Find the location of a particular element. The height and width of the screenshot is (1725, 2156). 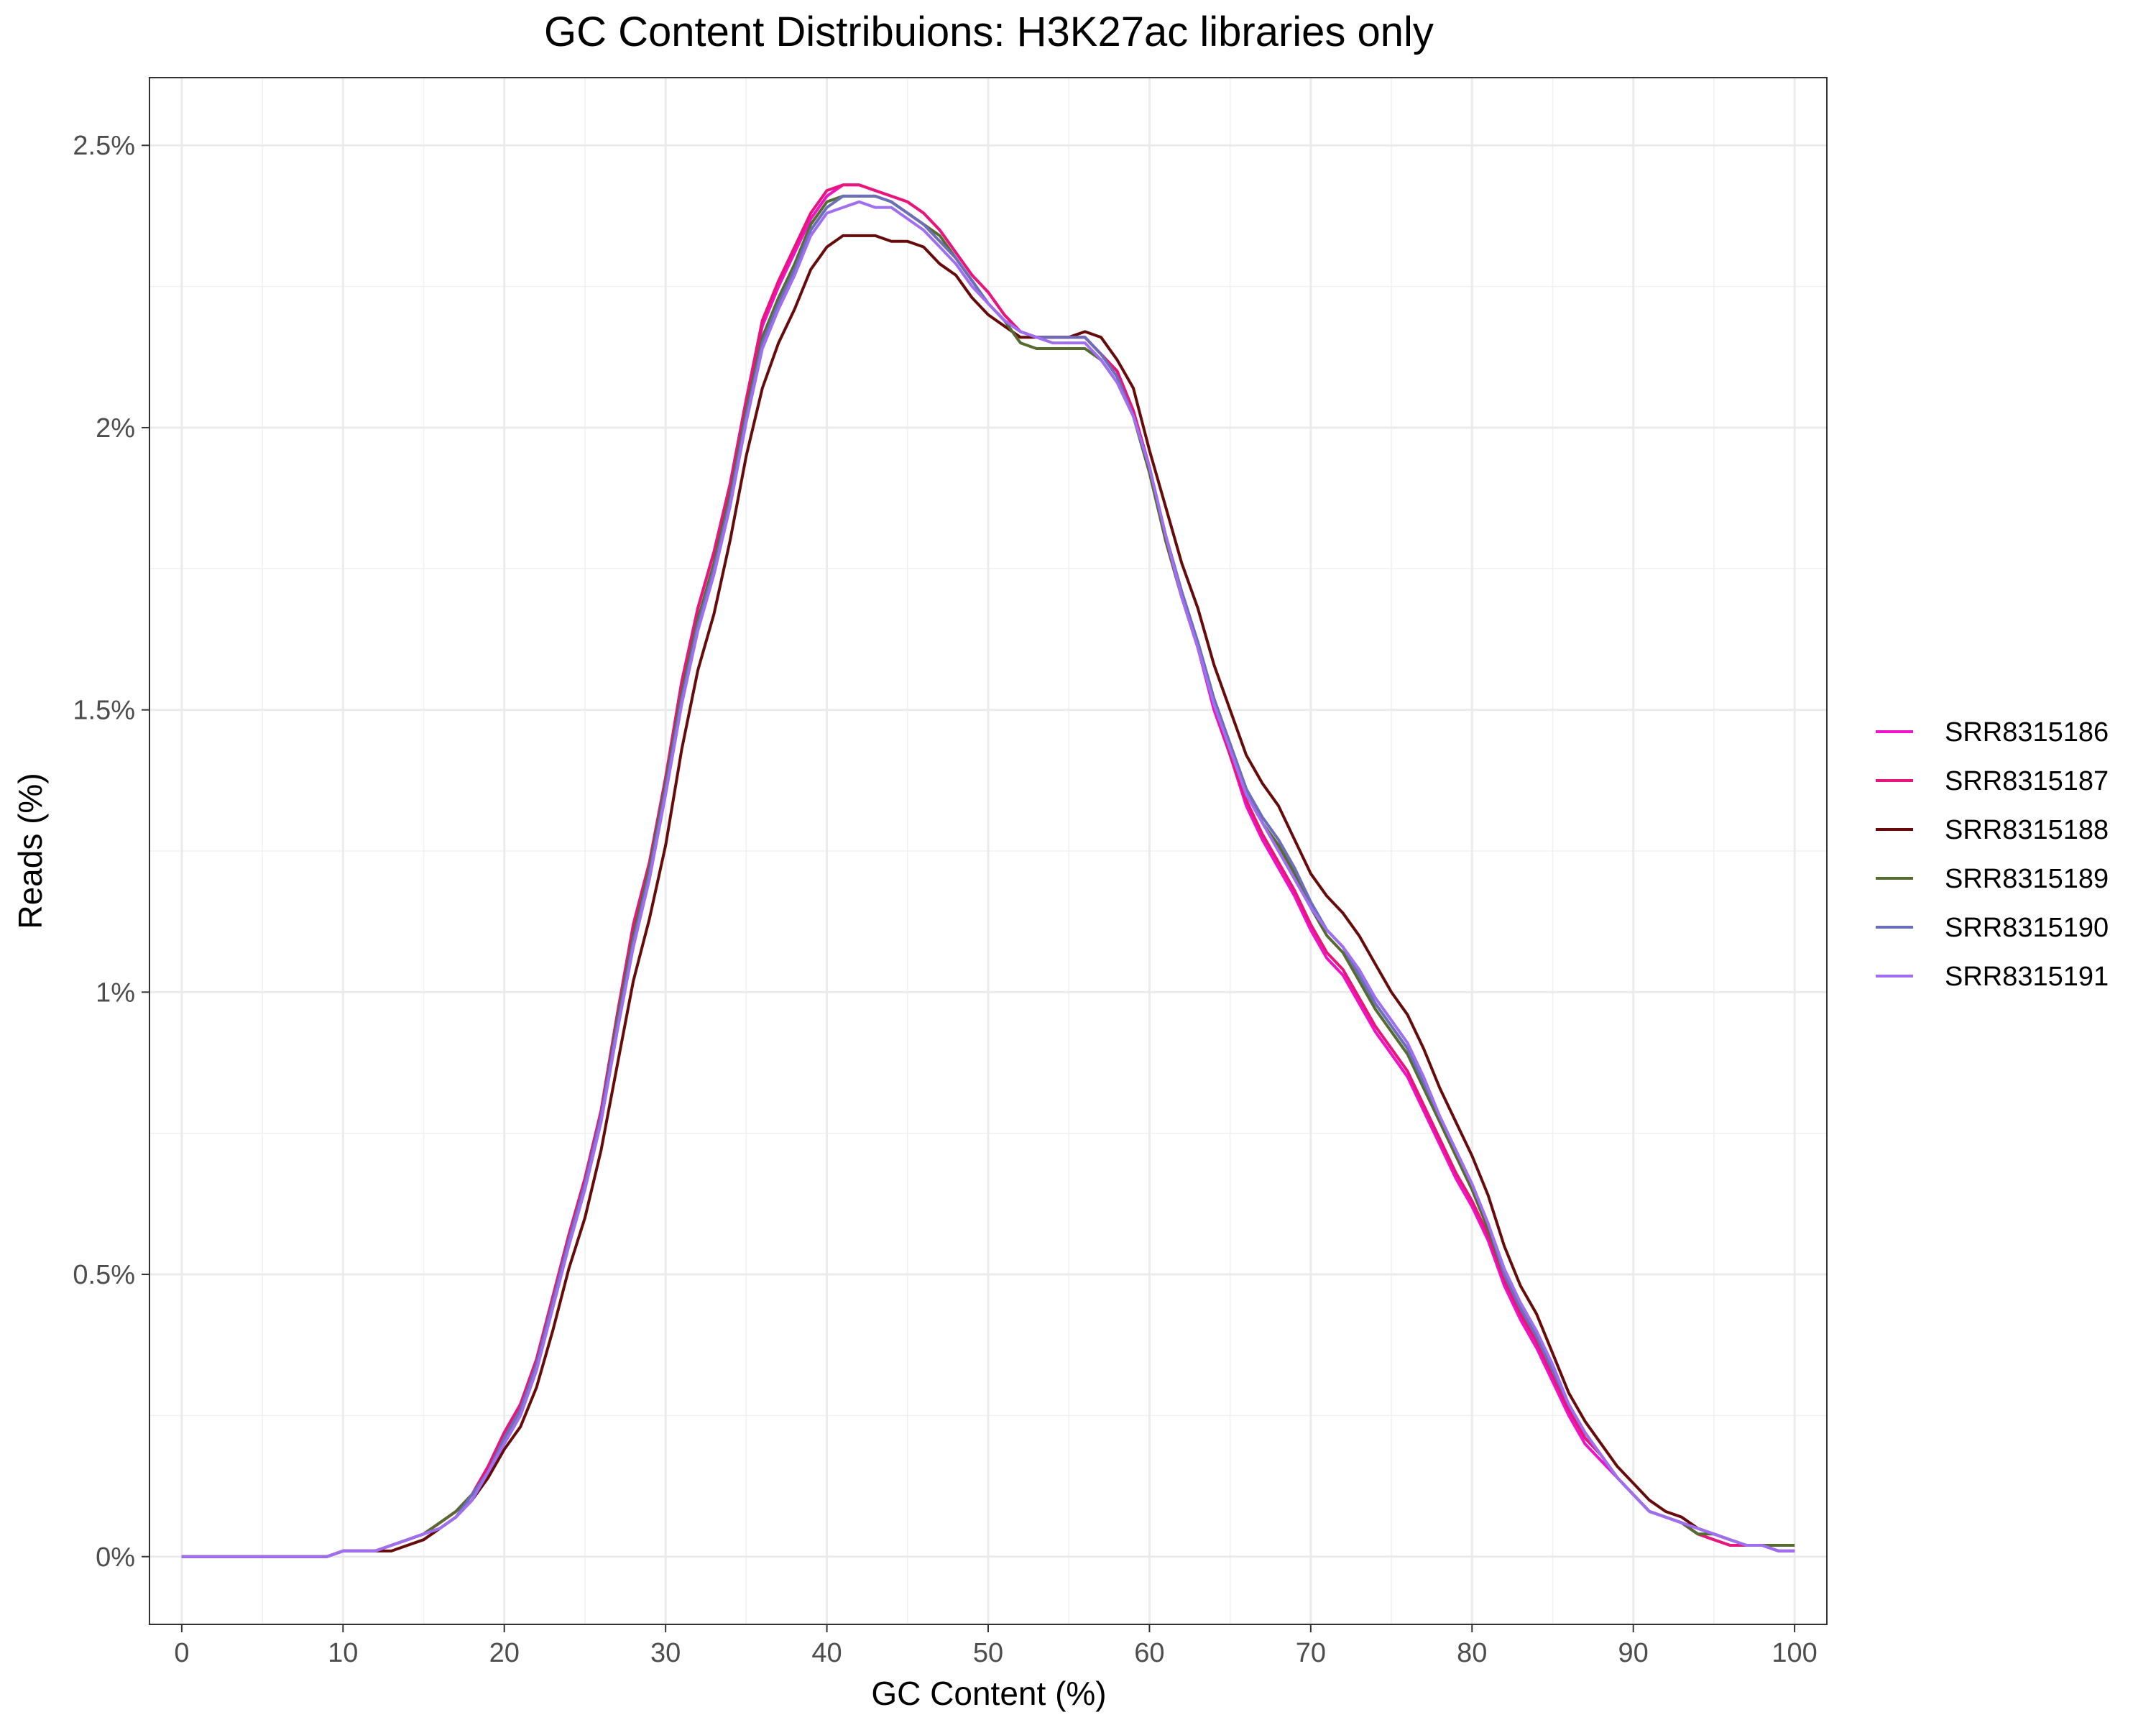

x-tick-label: 80 is located at coordinates (1472, 1653).